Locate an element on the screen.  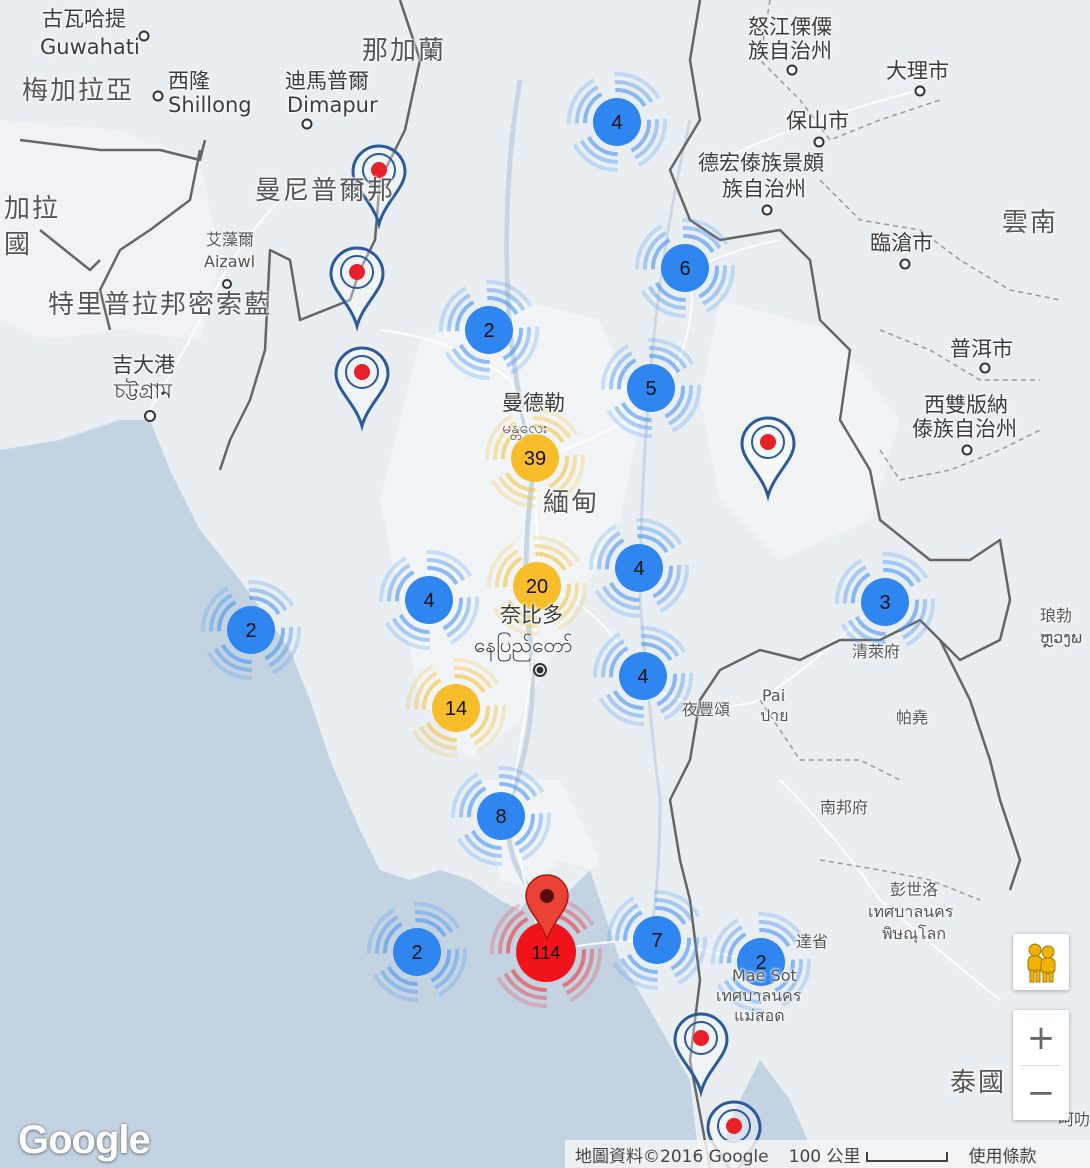
cluster-marker: 39 is located at coordinates (535, 458).